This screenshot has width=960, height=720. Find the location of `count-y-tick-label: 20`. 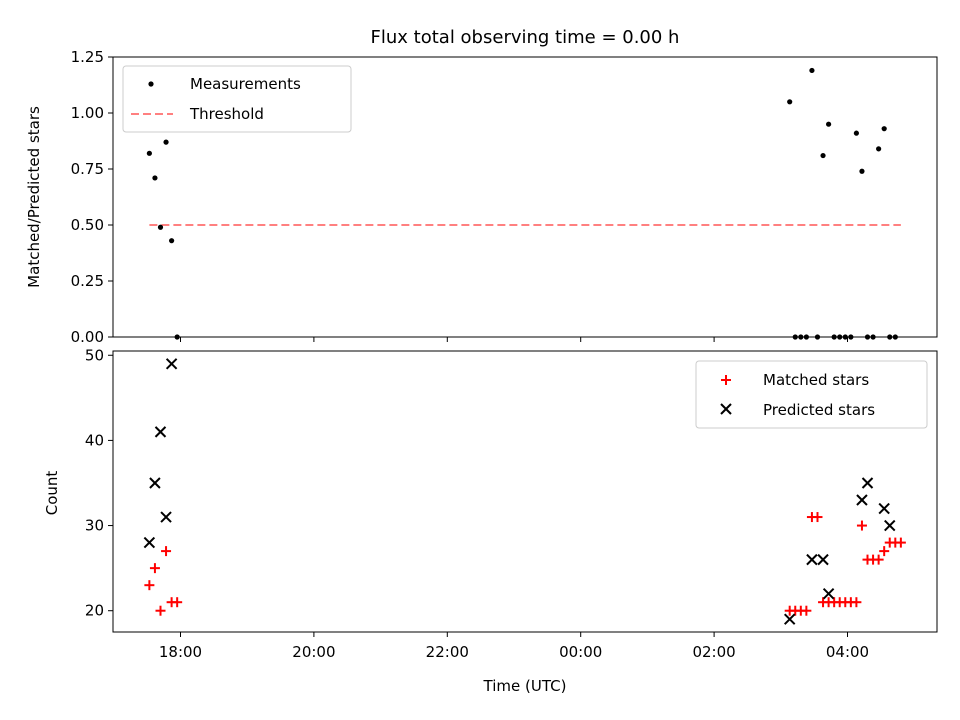

count-y-tick-label: 20 is located at coordinates (94, 611).